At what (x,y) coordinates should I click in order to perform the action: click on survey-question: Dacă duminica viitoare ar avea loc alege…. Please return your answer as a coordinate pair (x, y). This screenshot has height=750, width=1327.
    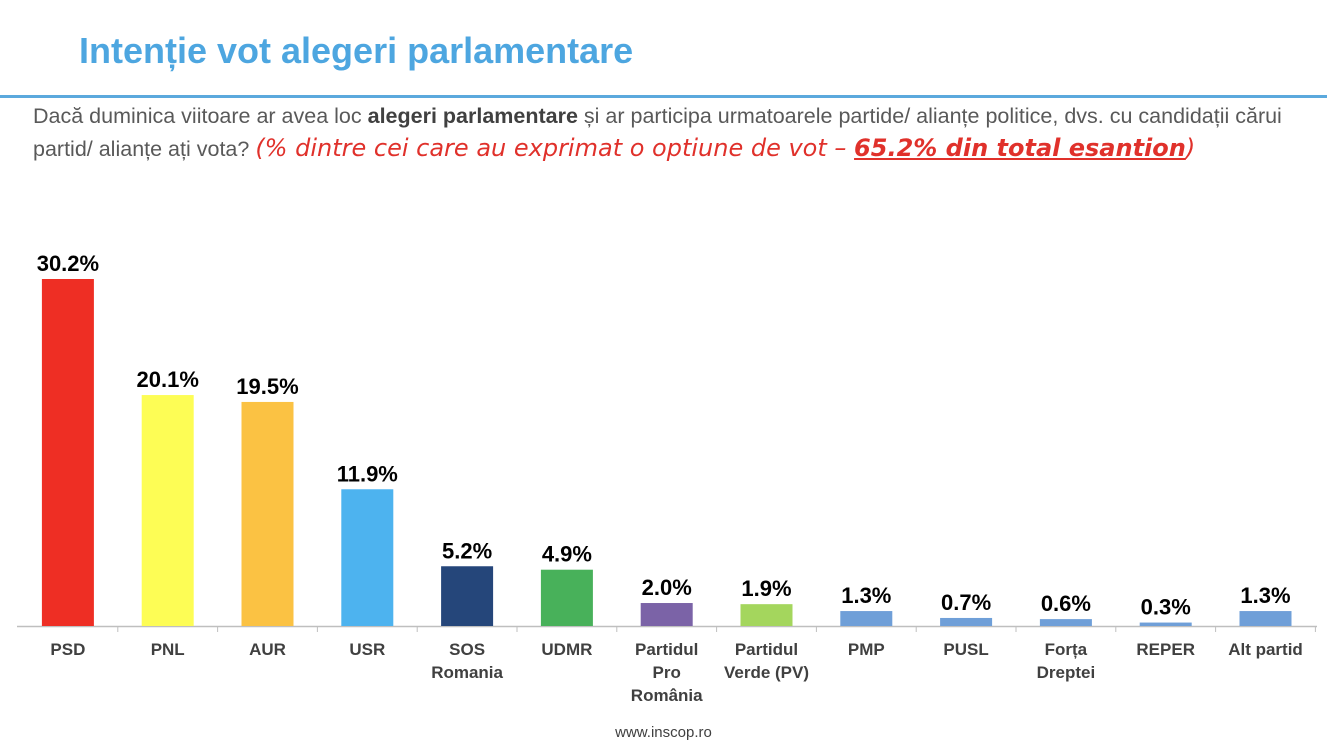
    Looking at the image, I should click on (673, 132).